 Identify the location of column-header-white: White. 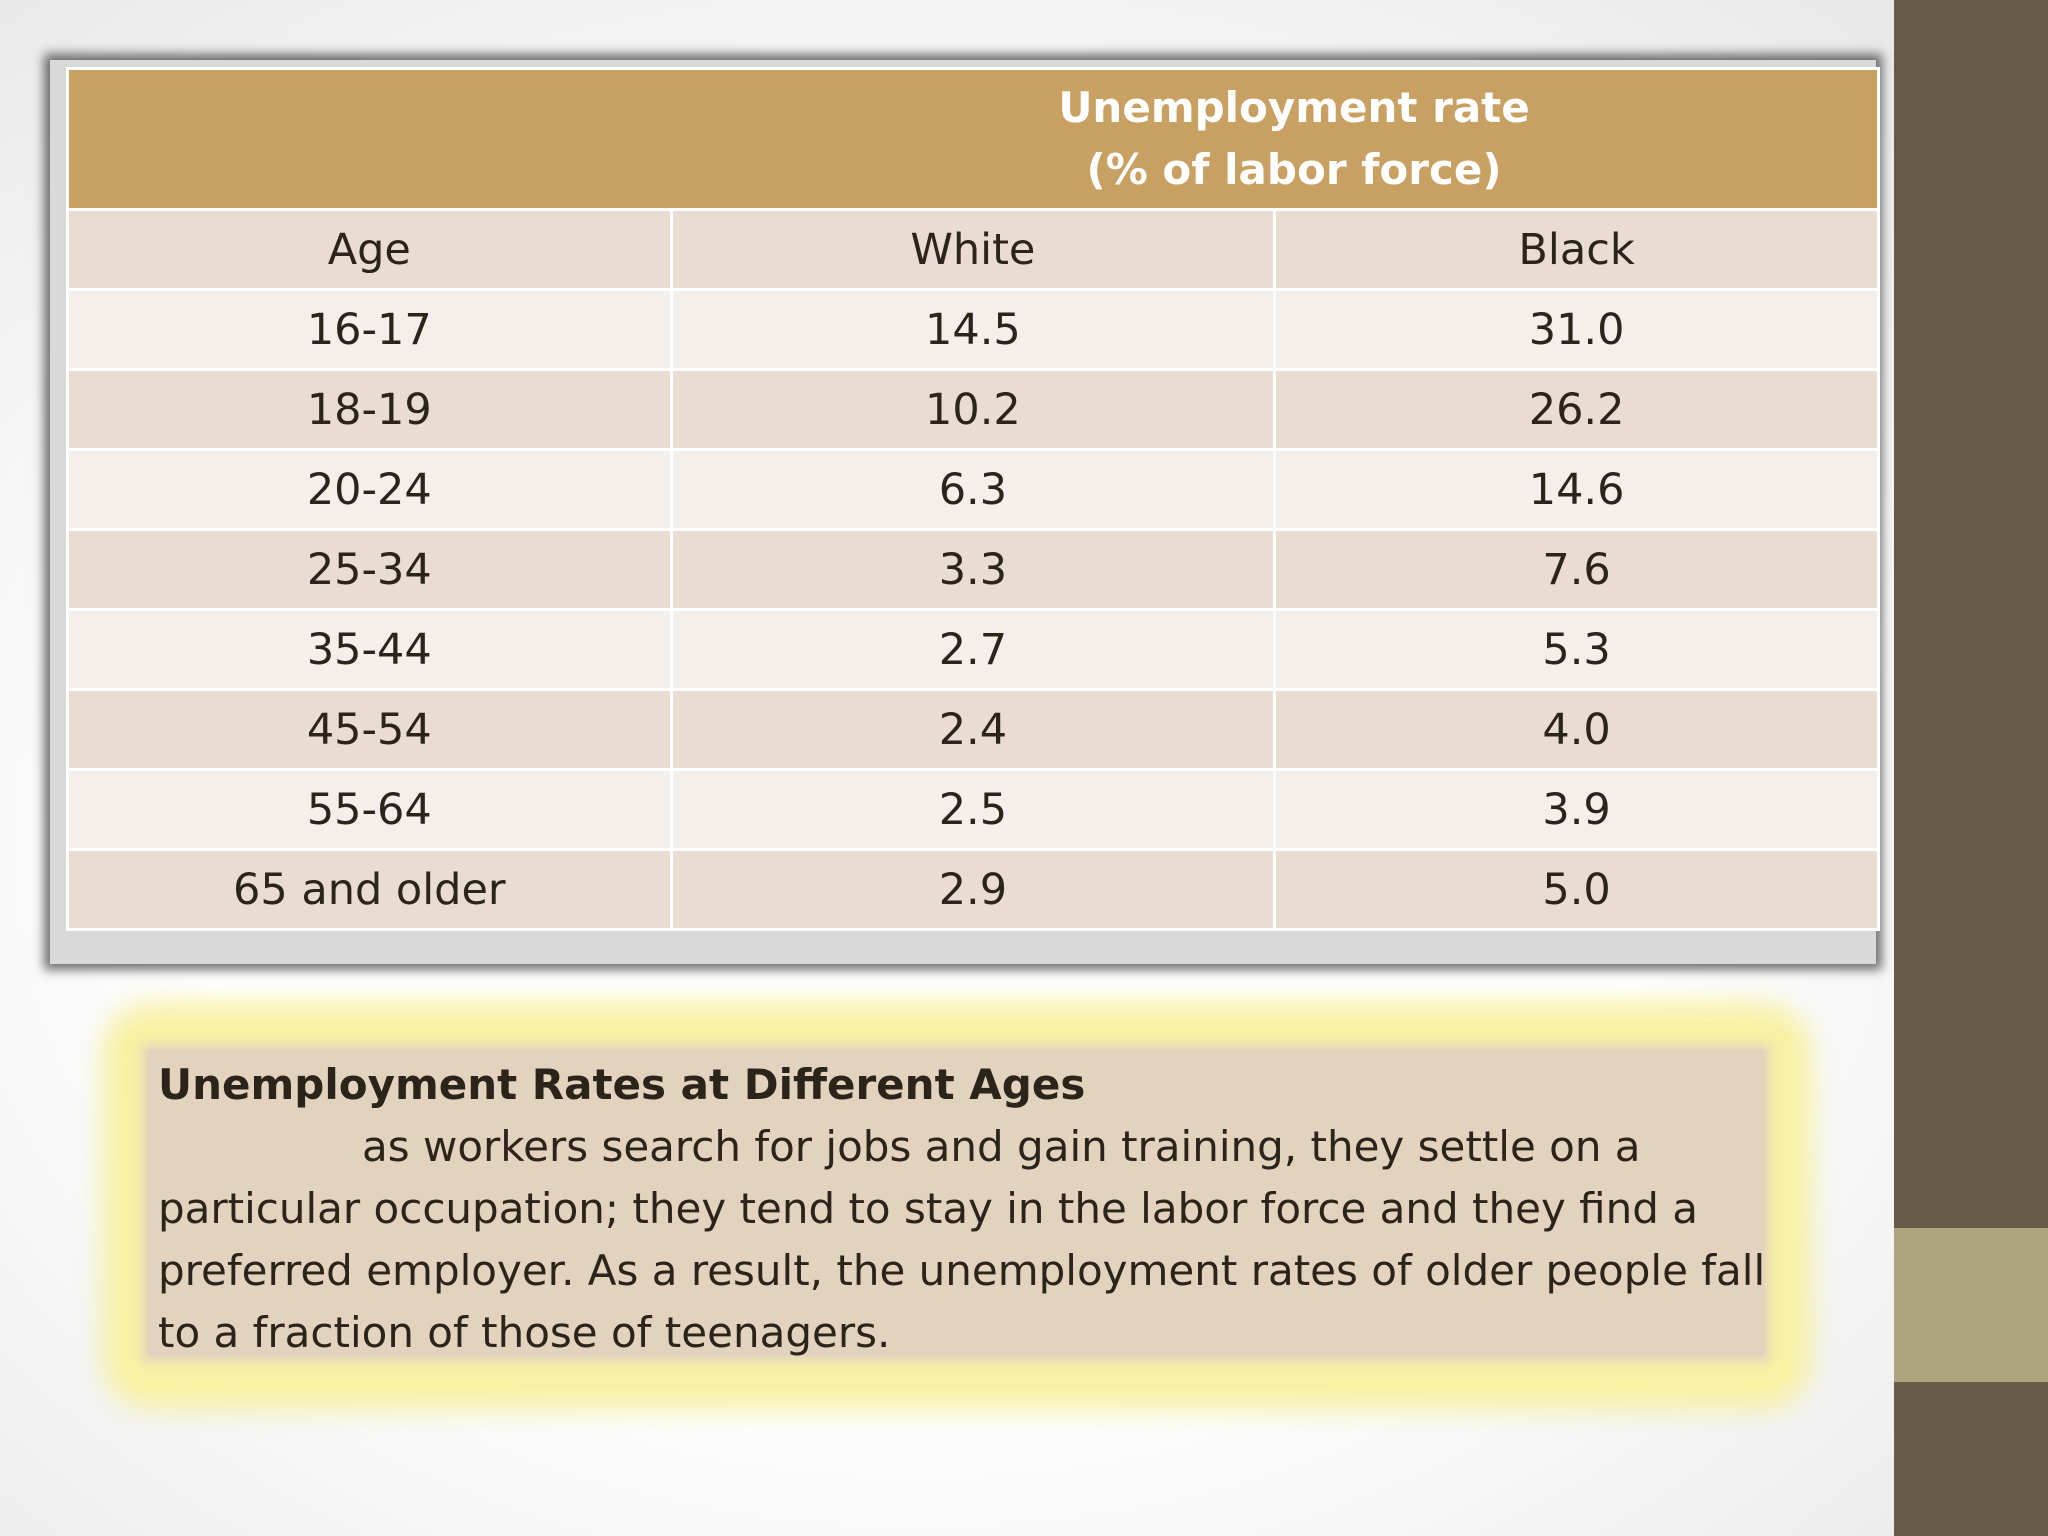
(973, 249).